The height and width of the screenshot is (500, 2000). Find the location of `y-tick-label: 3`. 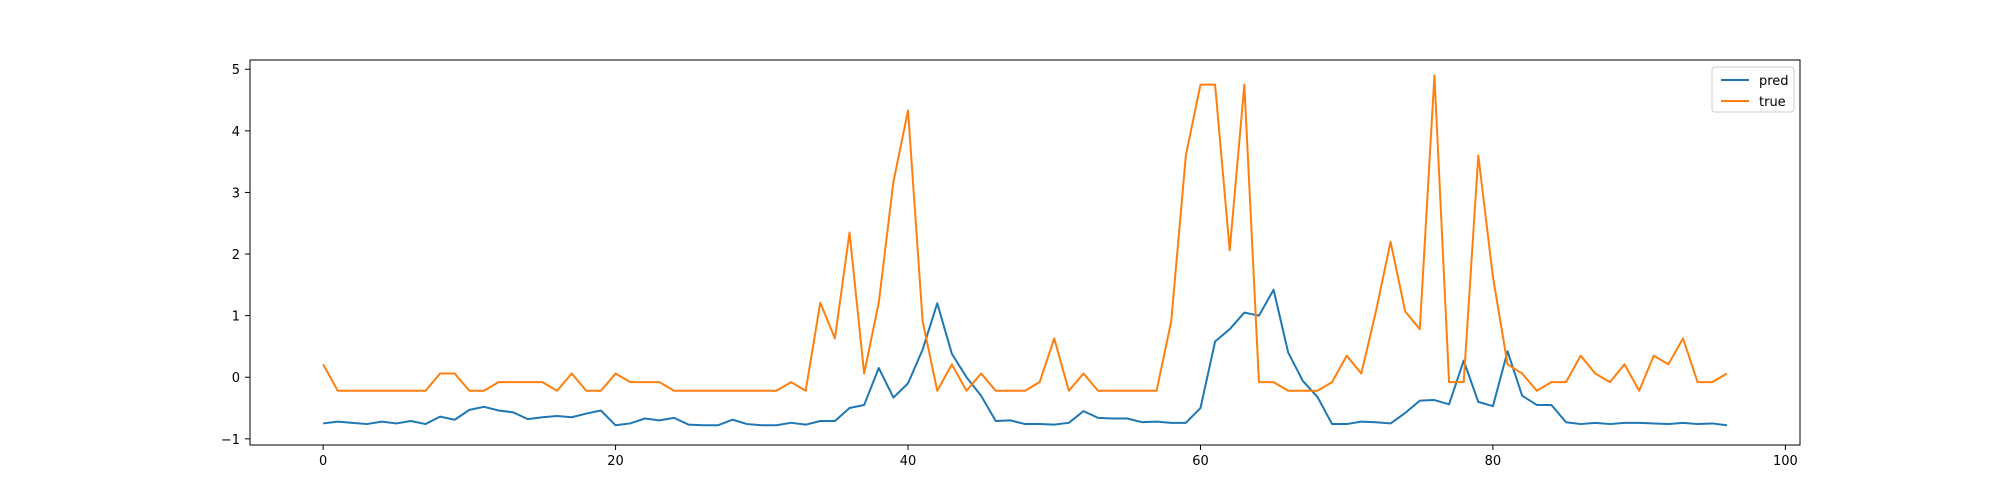

y-tick-label: 3 is located at coordinates (236, 193).